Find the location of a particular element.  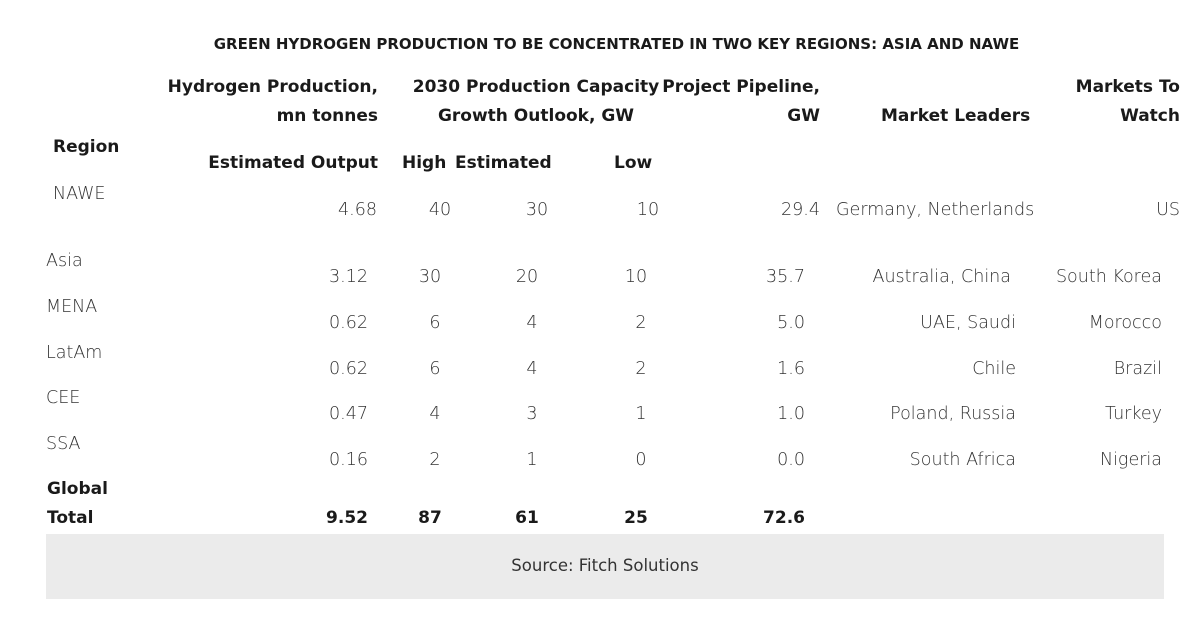

row-high: 30 is located at coordinates (430, 277).